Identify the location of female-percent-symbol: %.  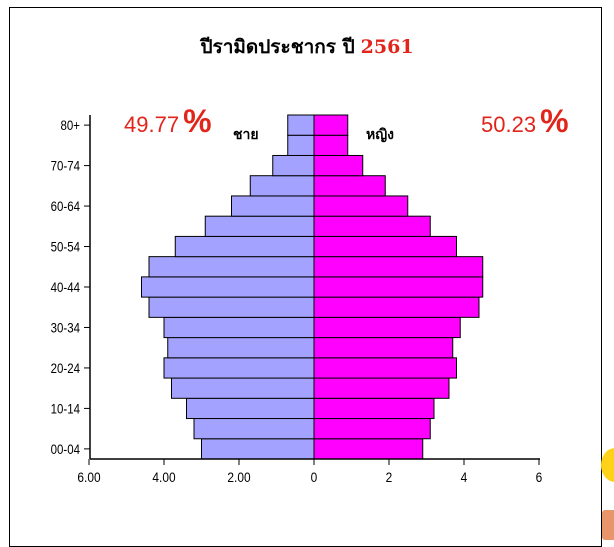
(554, 121).